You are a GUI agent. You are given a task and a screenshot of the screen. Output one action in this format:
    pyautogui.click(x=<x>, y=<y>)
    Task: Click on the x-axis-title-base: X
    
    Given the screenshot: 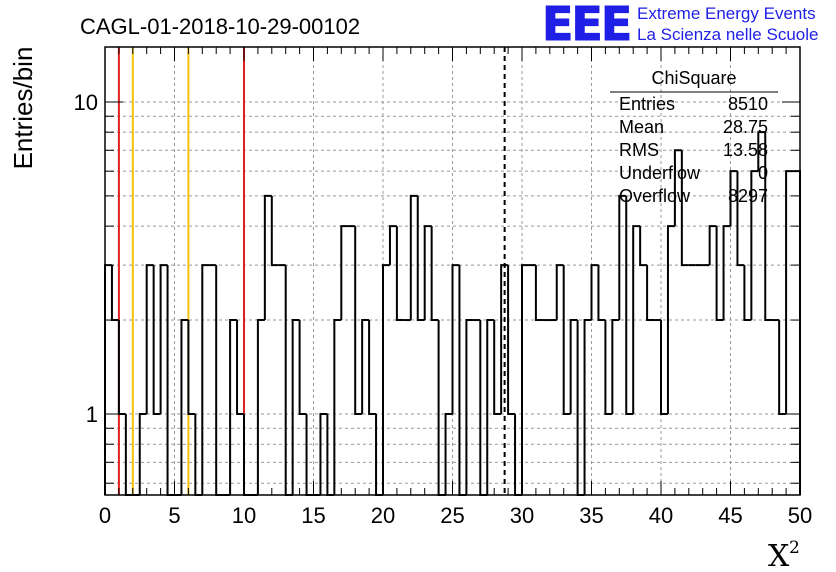 What is the action you would take?
    pyautogui.click(x=779, y=555)
    